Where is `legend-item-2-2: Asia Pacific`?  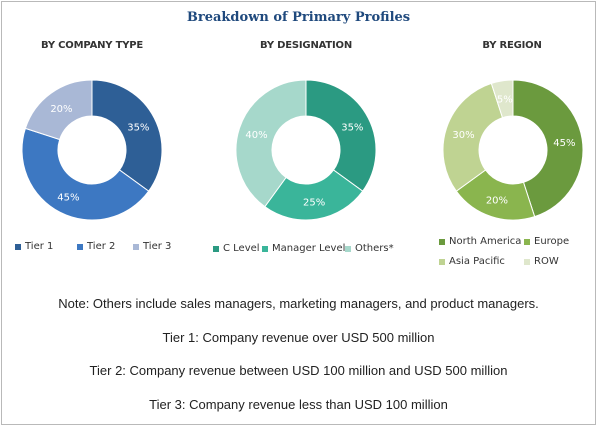 legend-item-2-2: Asia Pacific is located at coordinates (472, 261).